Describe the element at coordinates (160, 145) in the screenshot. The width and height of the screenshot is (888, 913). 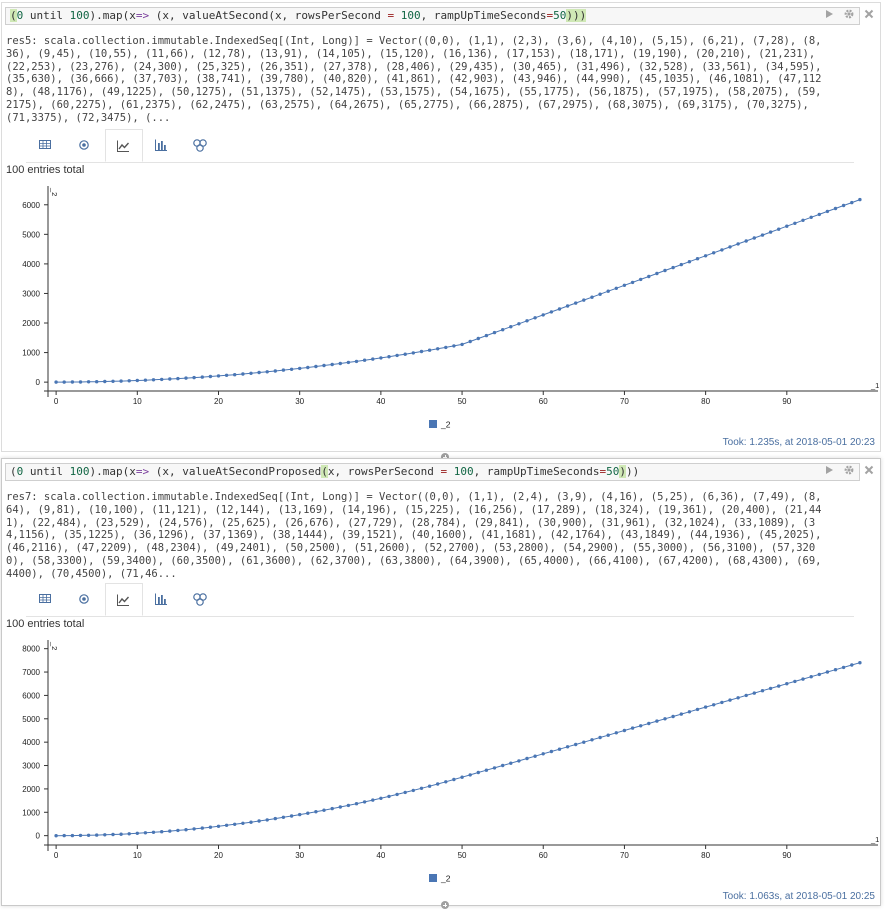
I see `bar-chart-icon` at that location.